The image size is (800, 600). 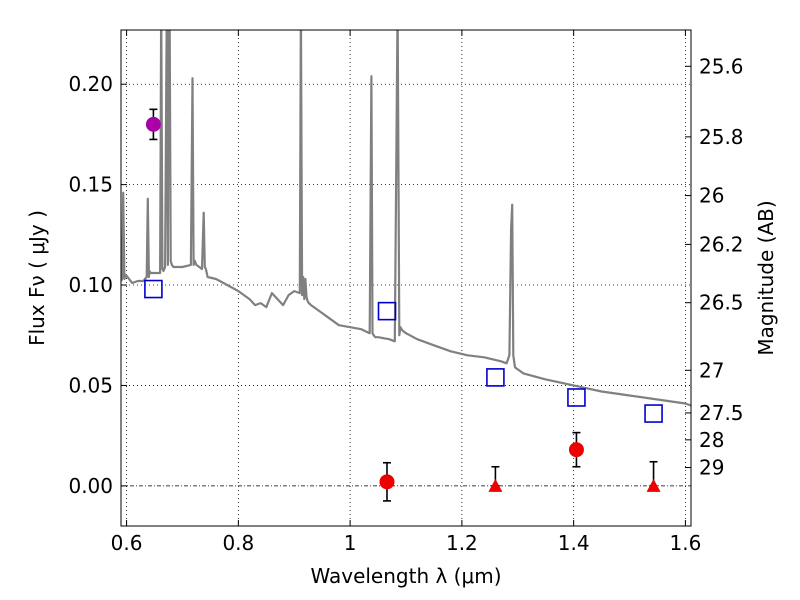 I want to click on y2-axis-label: Magnitude (AB), so click(x=766, y=277).